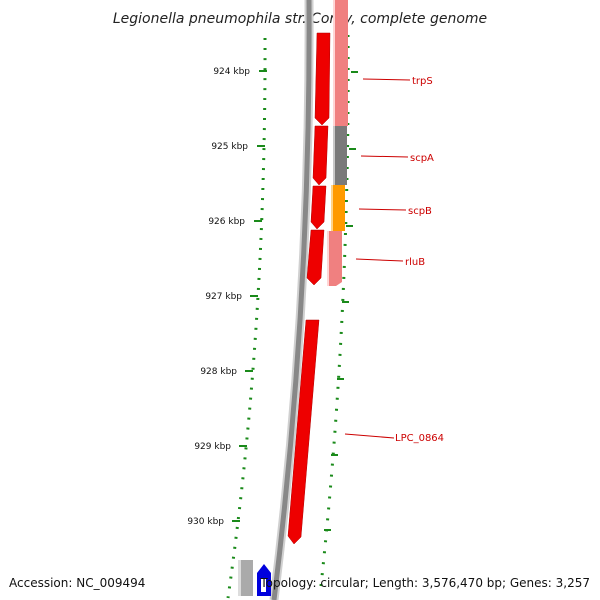 This screenshot has width=600, height=600. Describe the element at coordinates (254, 578) in the screenshot. I see `bottom-features` at that location.